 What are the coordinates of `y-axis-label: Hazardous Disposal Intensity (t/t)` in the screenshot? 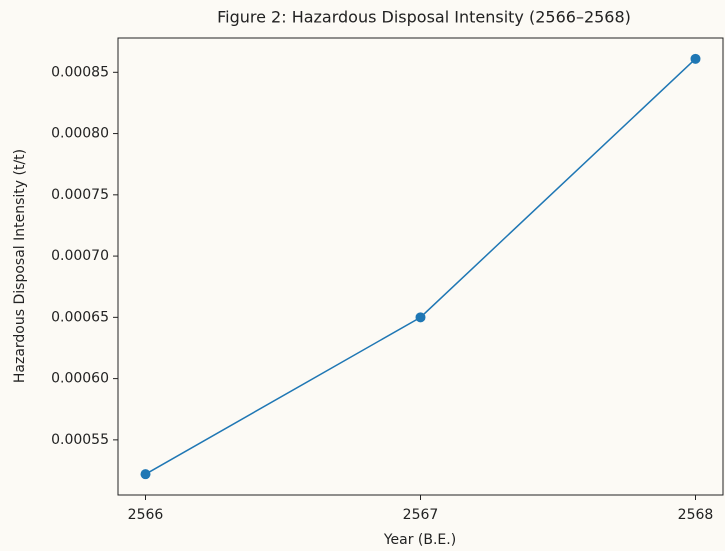 It's located at (20, 266).